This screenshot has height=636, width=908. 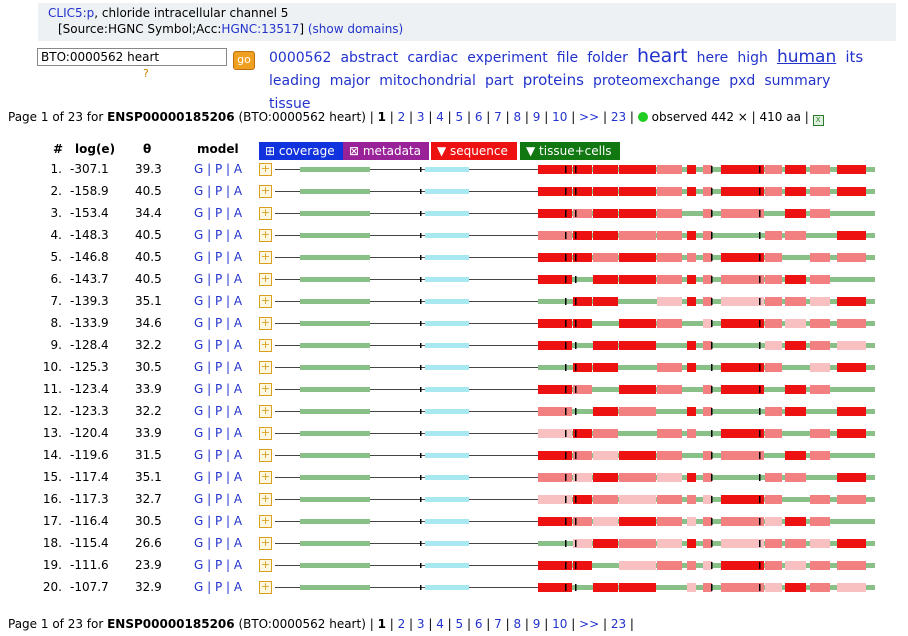 What do you see at coordinates (301, 151) in the screenshot?
I see `tab-button: ⊞ coverage` at bounding box center [301, 151].